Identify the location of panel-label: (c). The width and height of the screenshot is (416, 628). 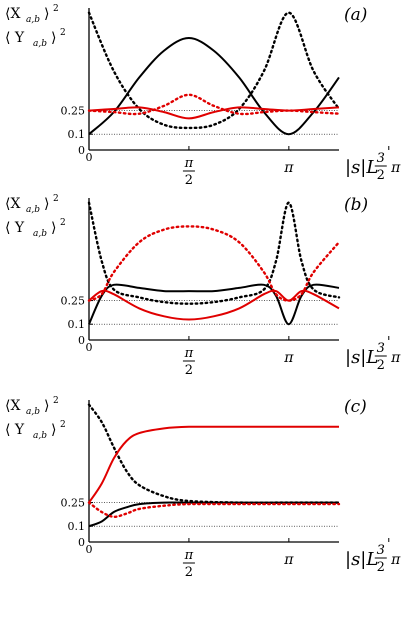
(355, 407).